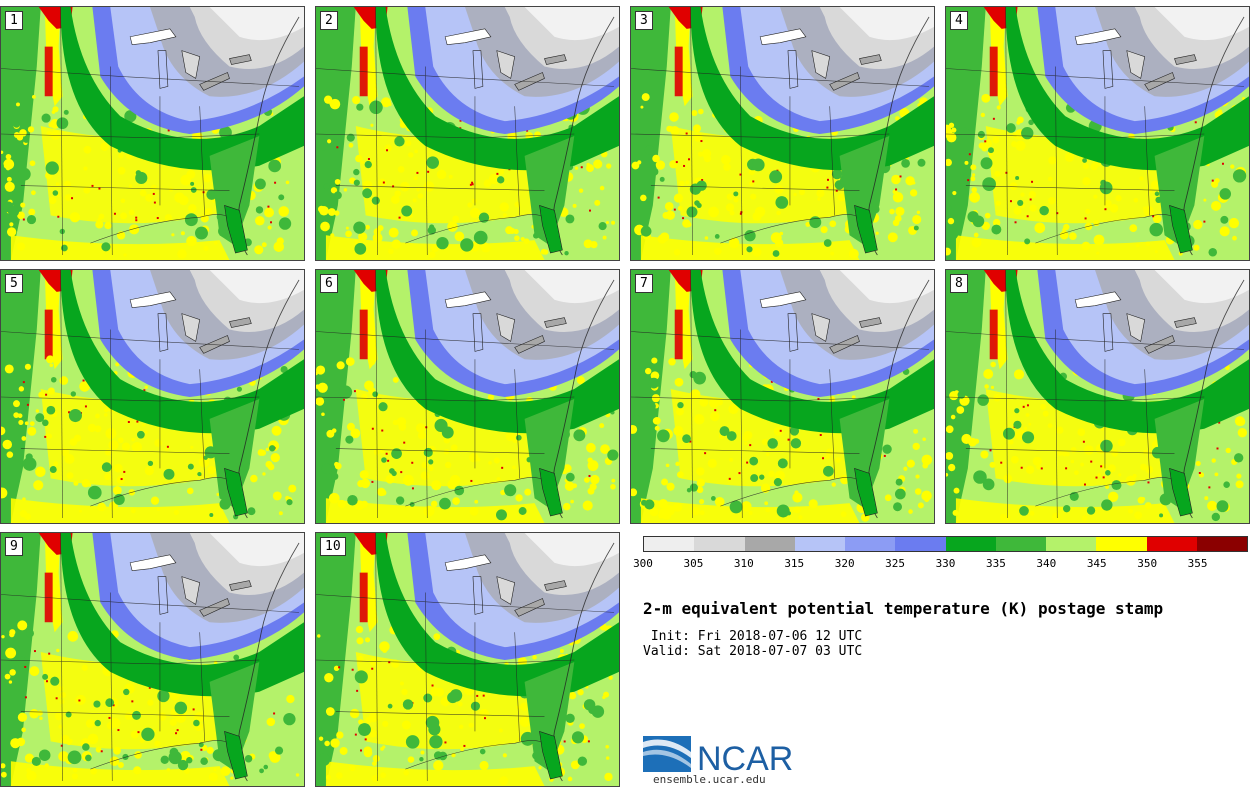 This screenshot has height=788, width=1260. I want to click on member-label: 6, so click(329, 283).